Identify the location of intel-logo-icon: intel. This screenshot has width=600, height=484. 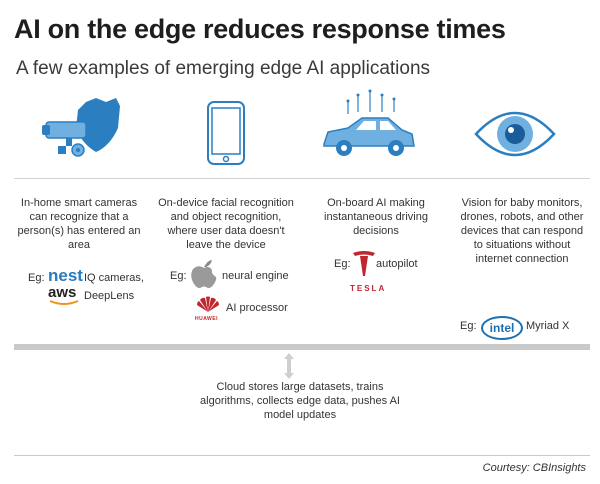
(502, 328).